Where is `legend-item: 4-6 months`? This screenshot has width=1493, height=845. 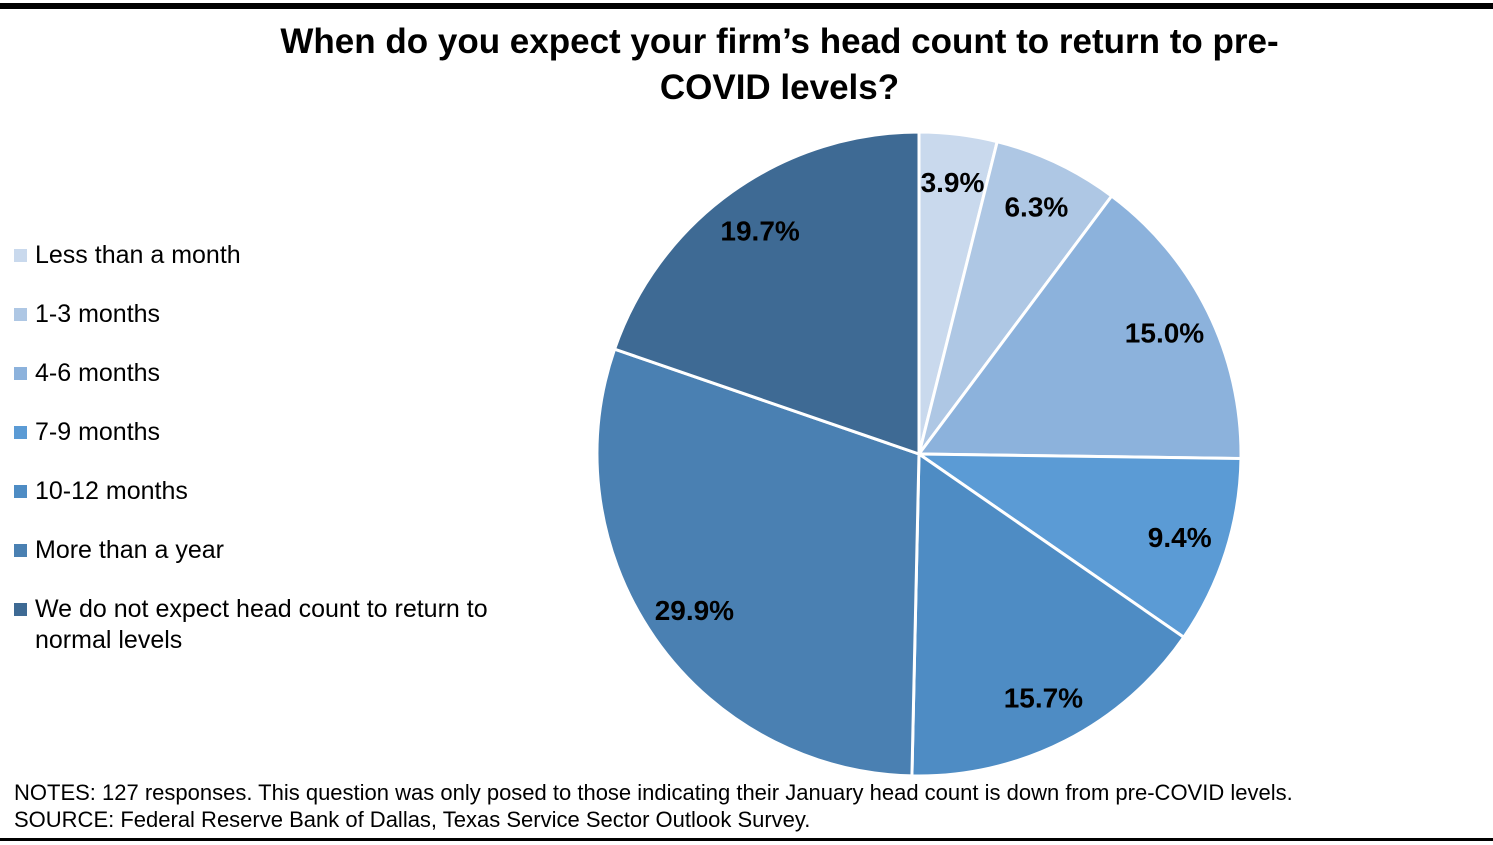 legend-item: 4-6 months is located at coordinates (294, 373).